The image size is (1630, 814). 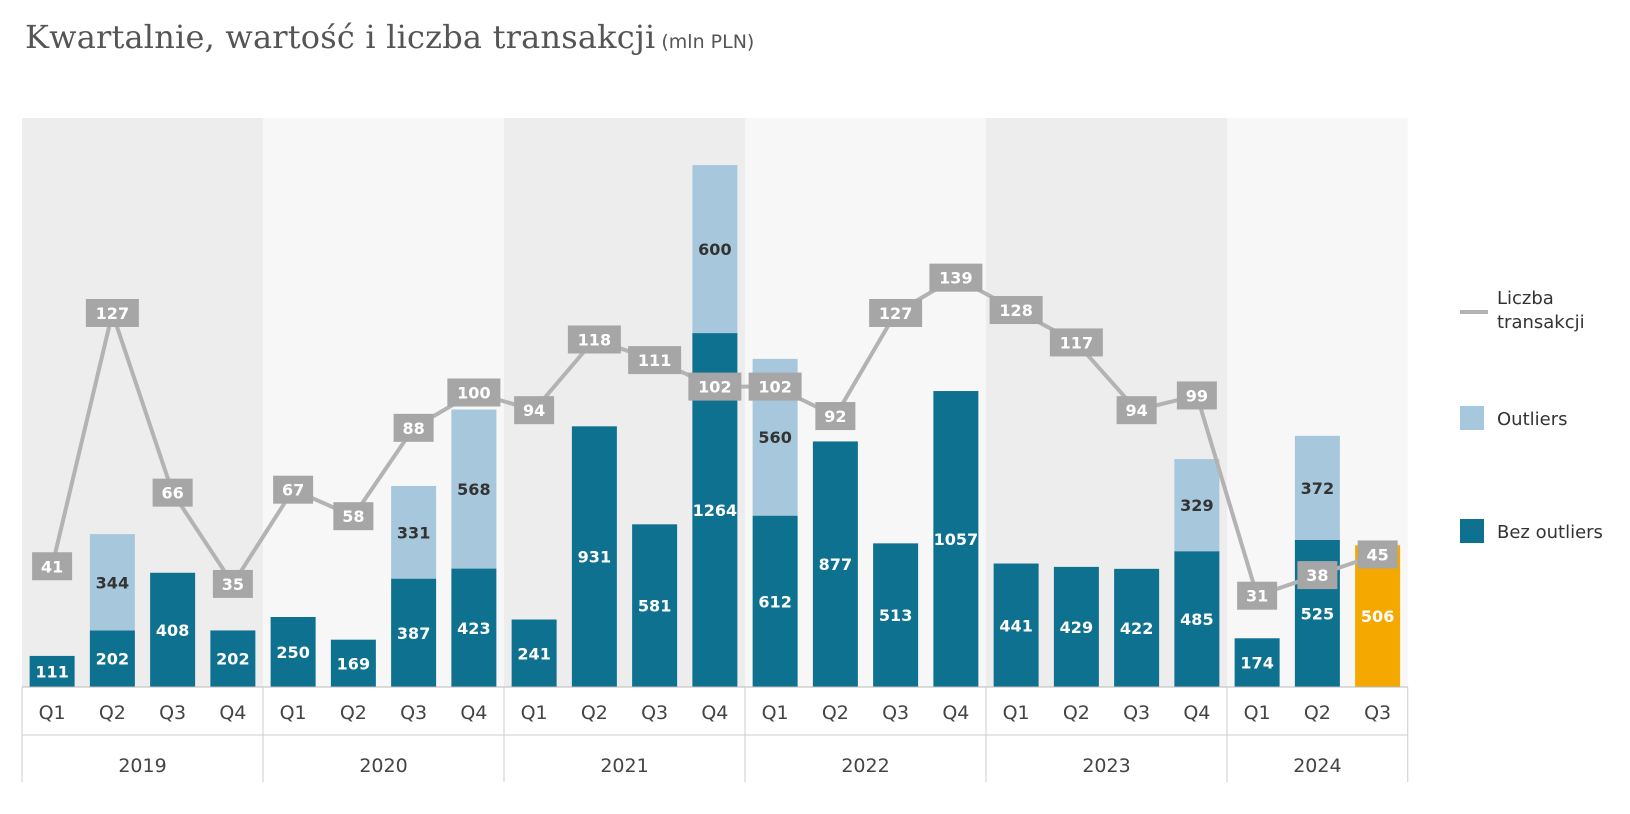 I want to click on x-tick-year: 2022, so click(x=865, y=766).